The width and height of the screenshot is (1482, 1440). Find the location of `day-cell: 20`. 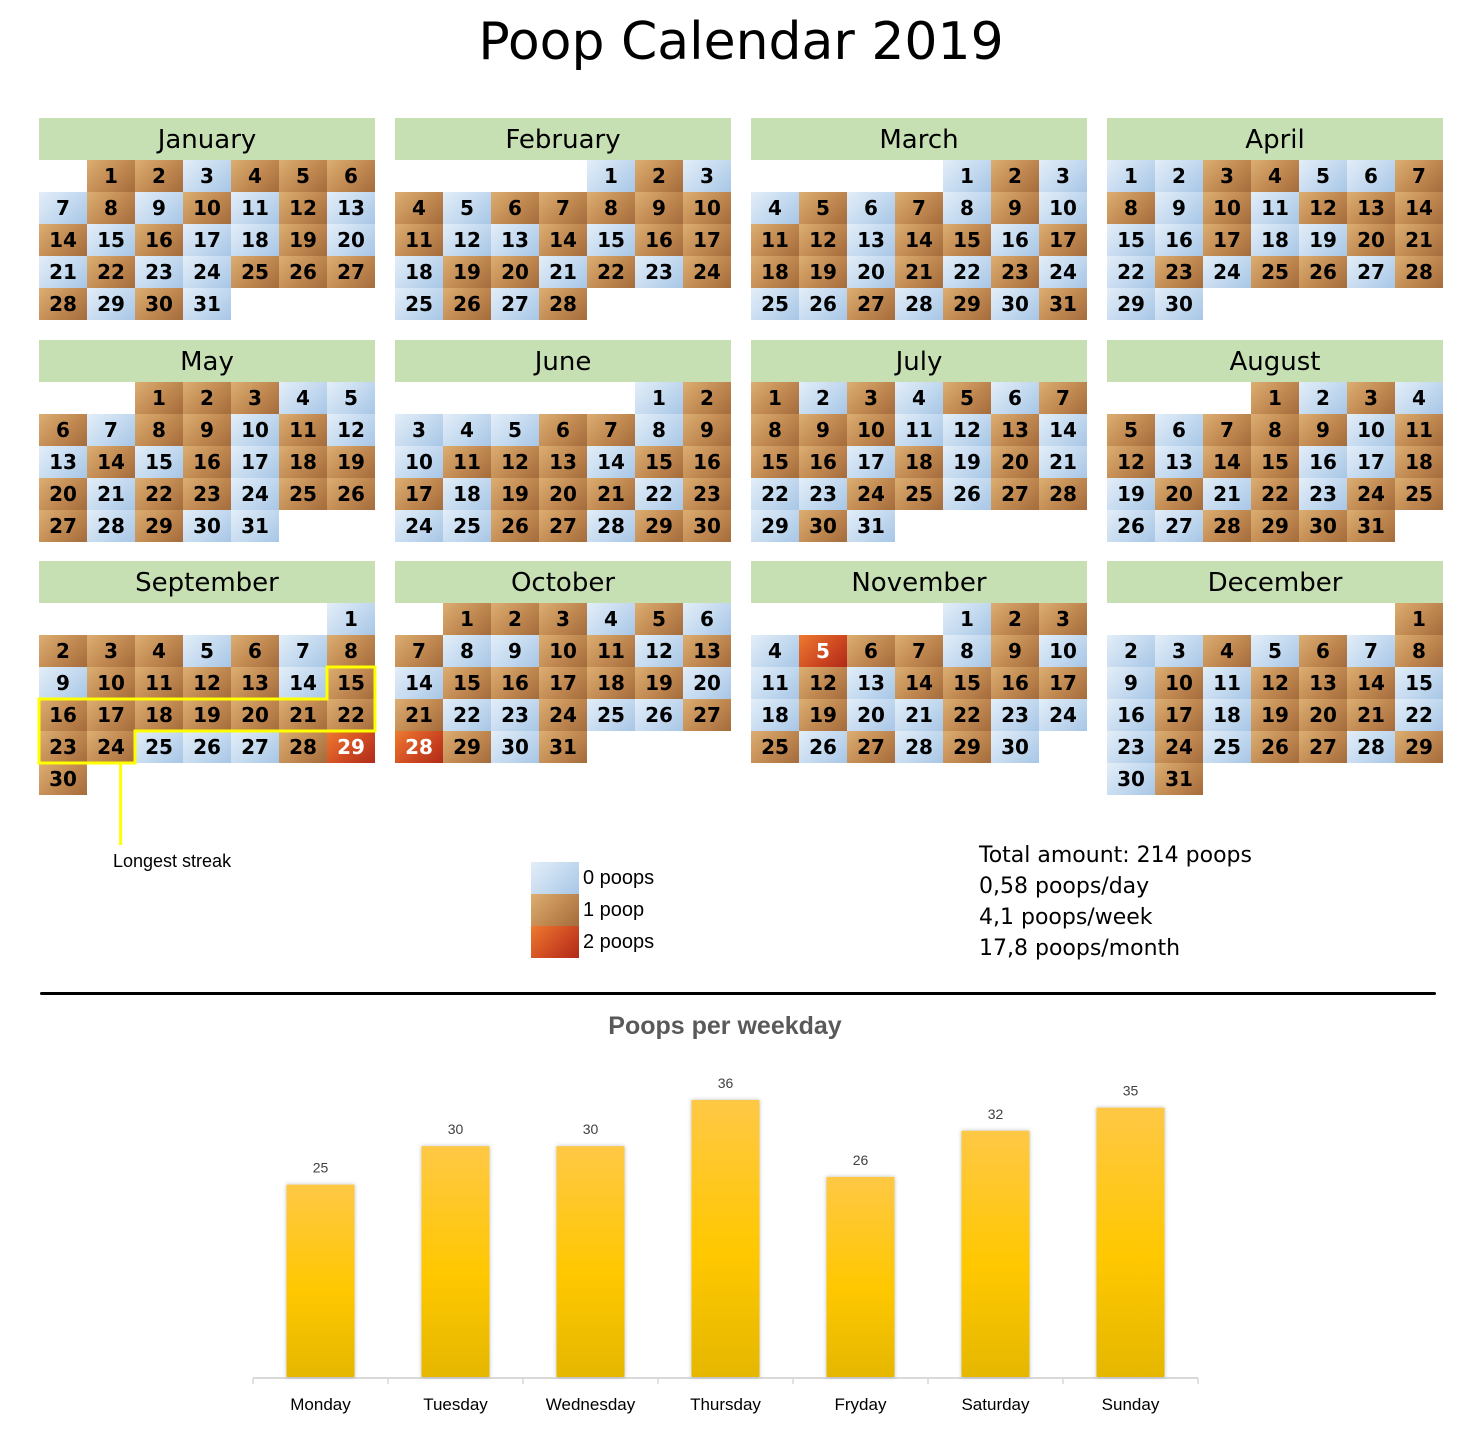

day-cell: 20 is located at coordinates (1323, 715).